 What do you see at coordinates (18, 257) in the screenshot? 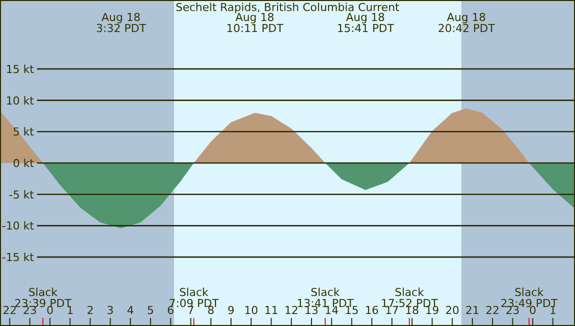
I see `y-tick-label: -15 kt` at bounding box center [18, 257].